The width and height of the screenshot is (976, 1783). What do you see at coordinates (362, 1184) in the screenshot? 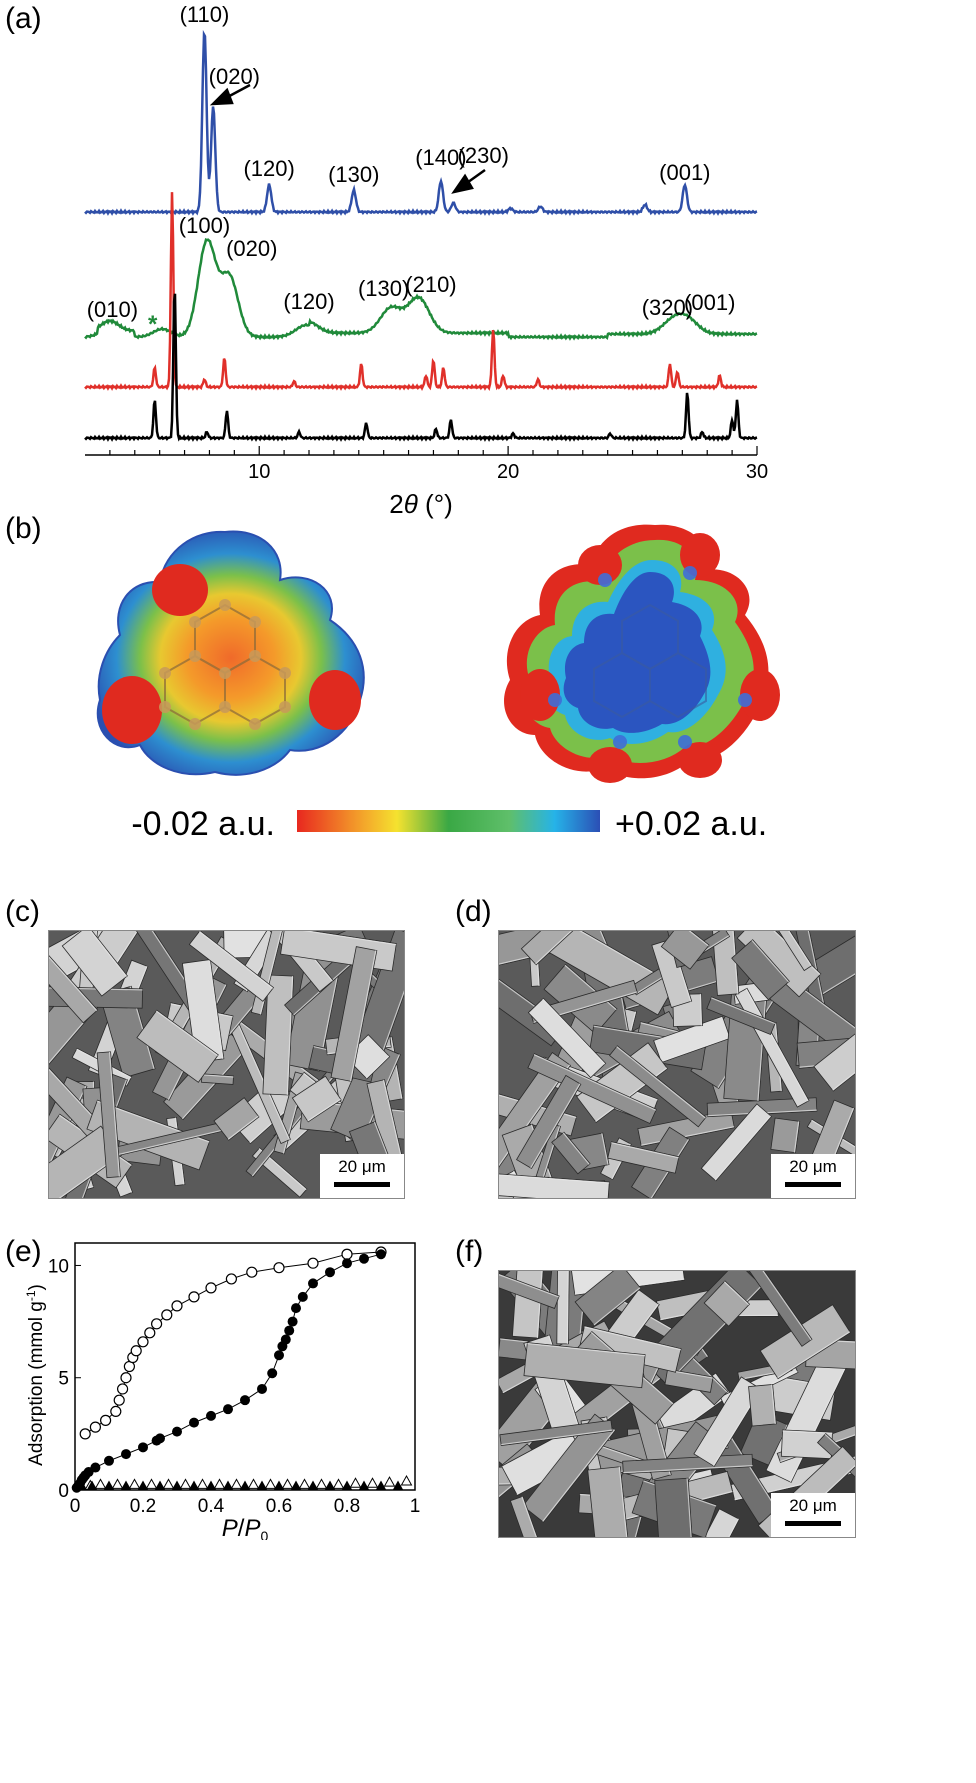
I see `scale-line-c` at bounding box center [362, 1184].